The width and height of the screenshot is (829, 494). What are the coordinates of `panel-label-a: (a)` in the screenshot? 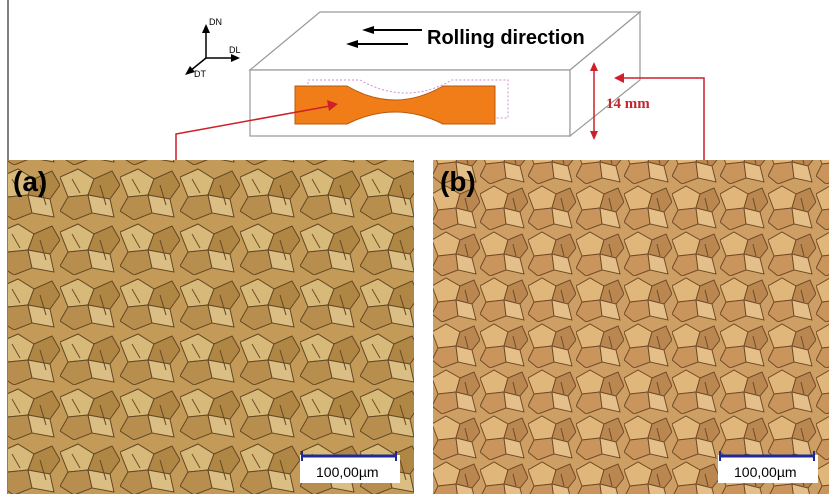 It's located at (30, 181).